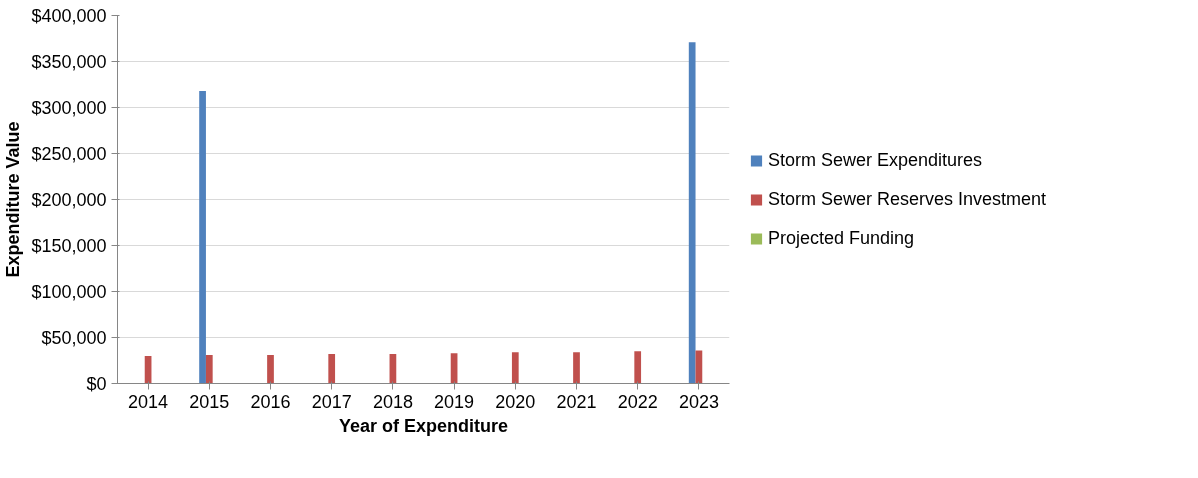 This screenshot has width=1198, height=478. Describe the element at coordinates (13, 199) in the screenshot. I see `y-axis-title: Expenditure Value` at that location.